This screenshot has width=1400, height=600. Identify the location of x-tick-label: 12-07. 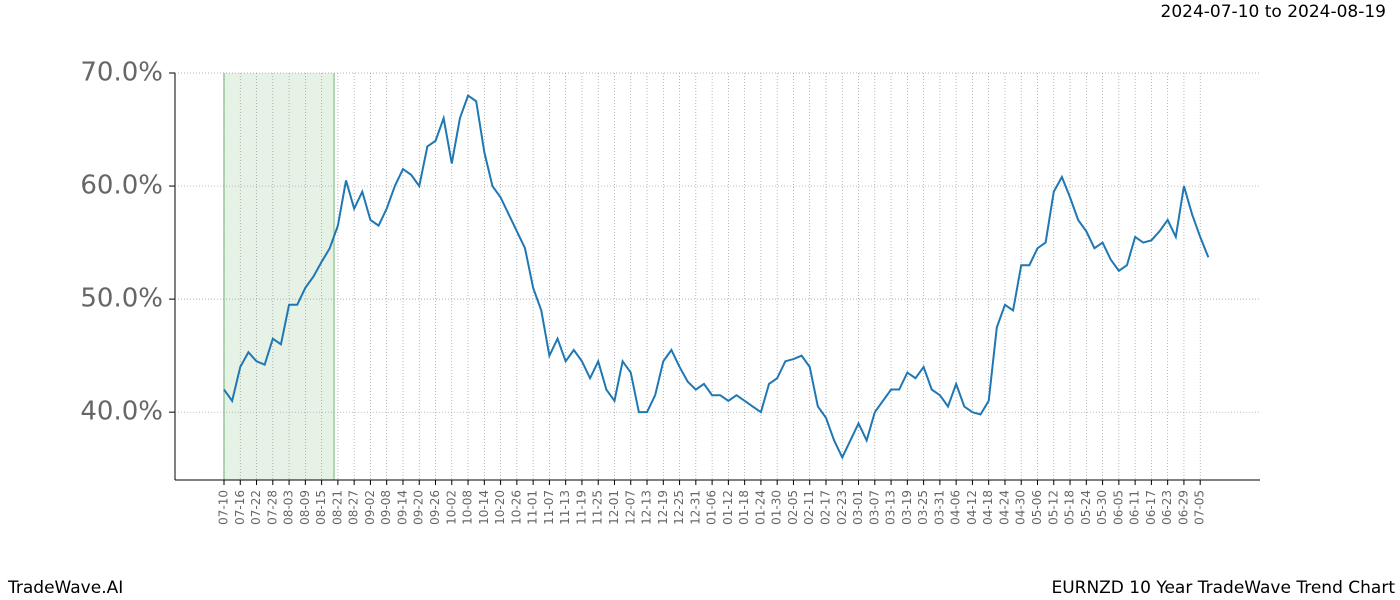
(630, 507).